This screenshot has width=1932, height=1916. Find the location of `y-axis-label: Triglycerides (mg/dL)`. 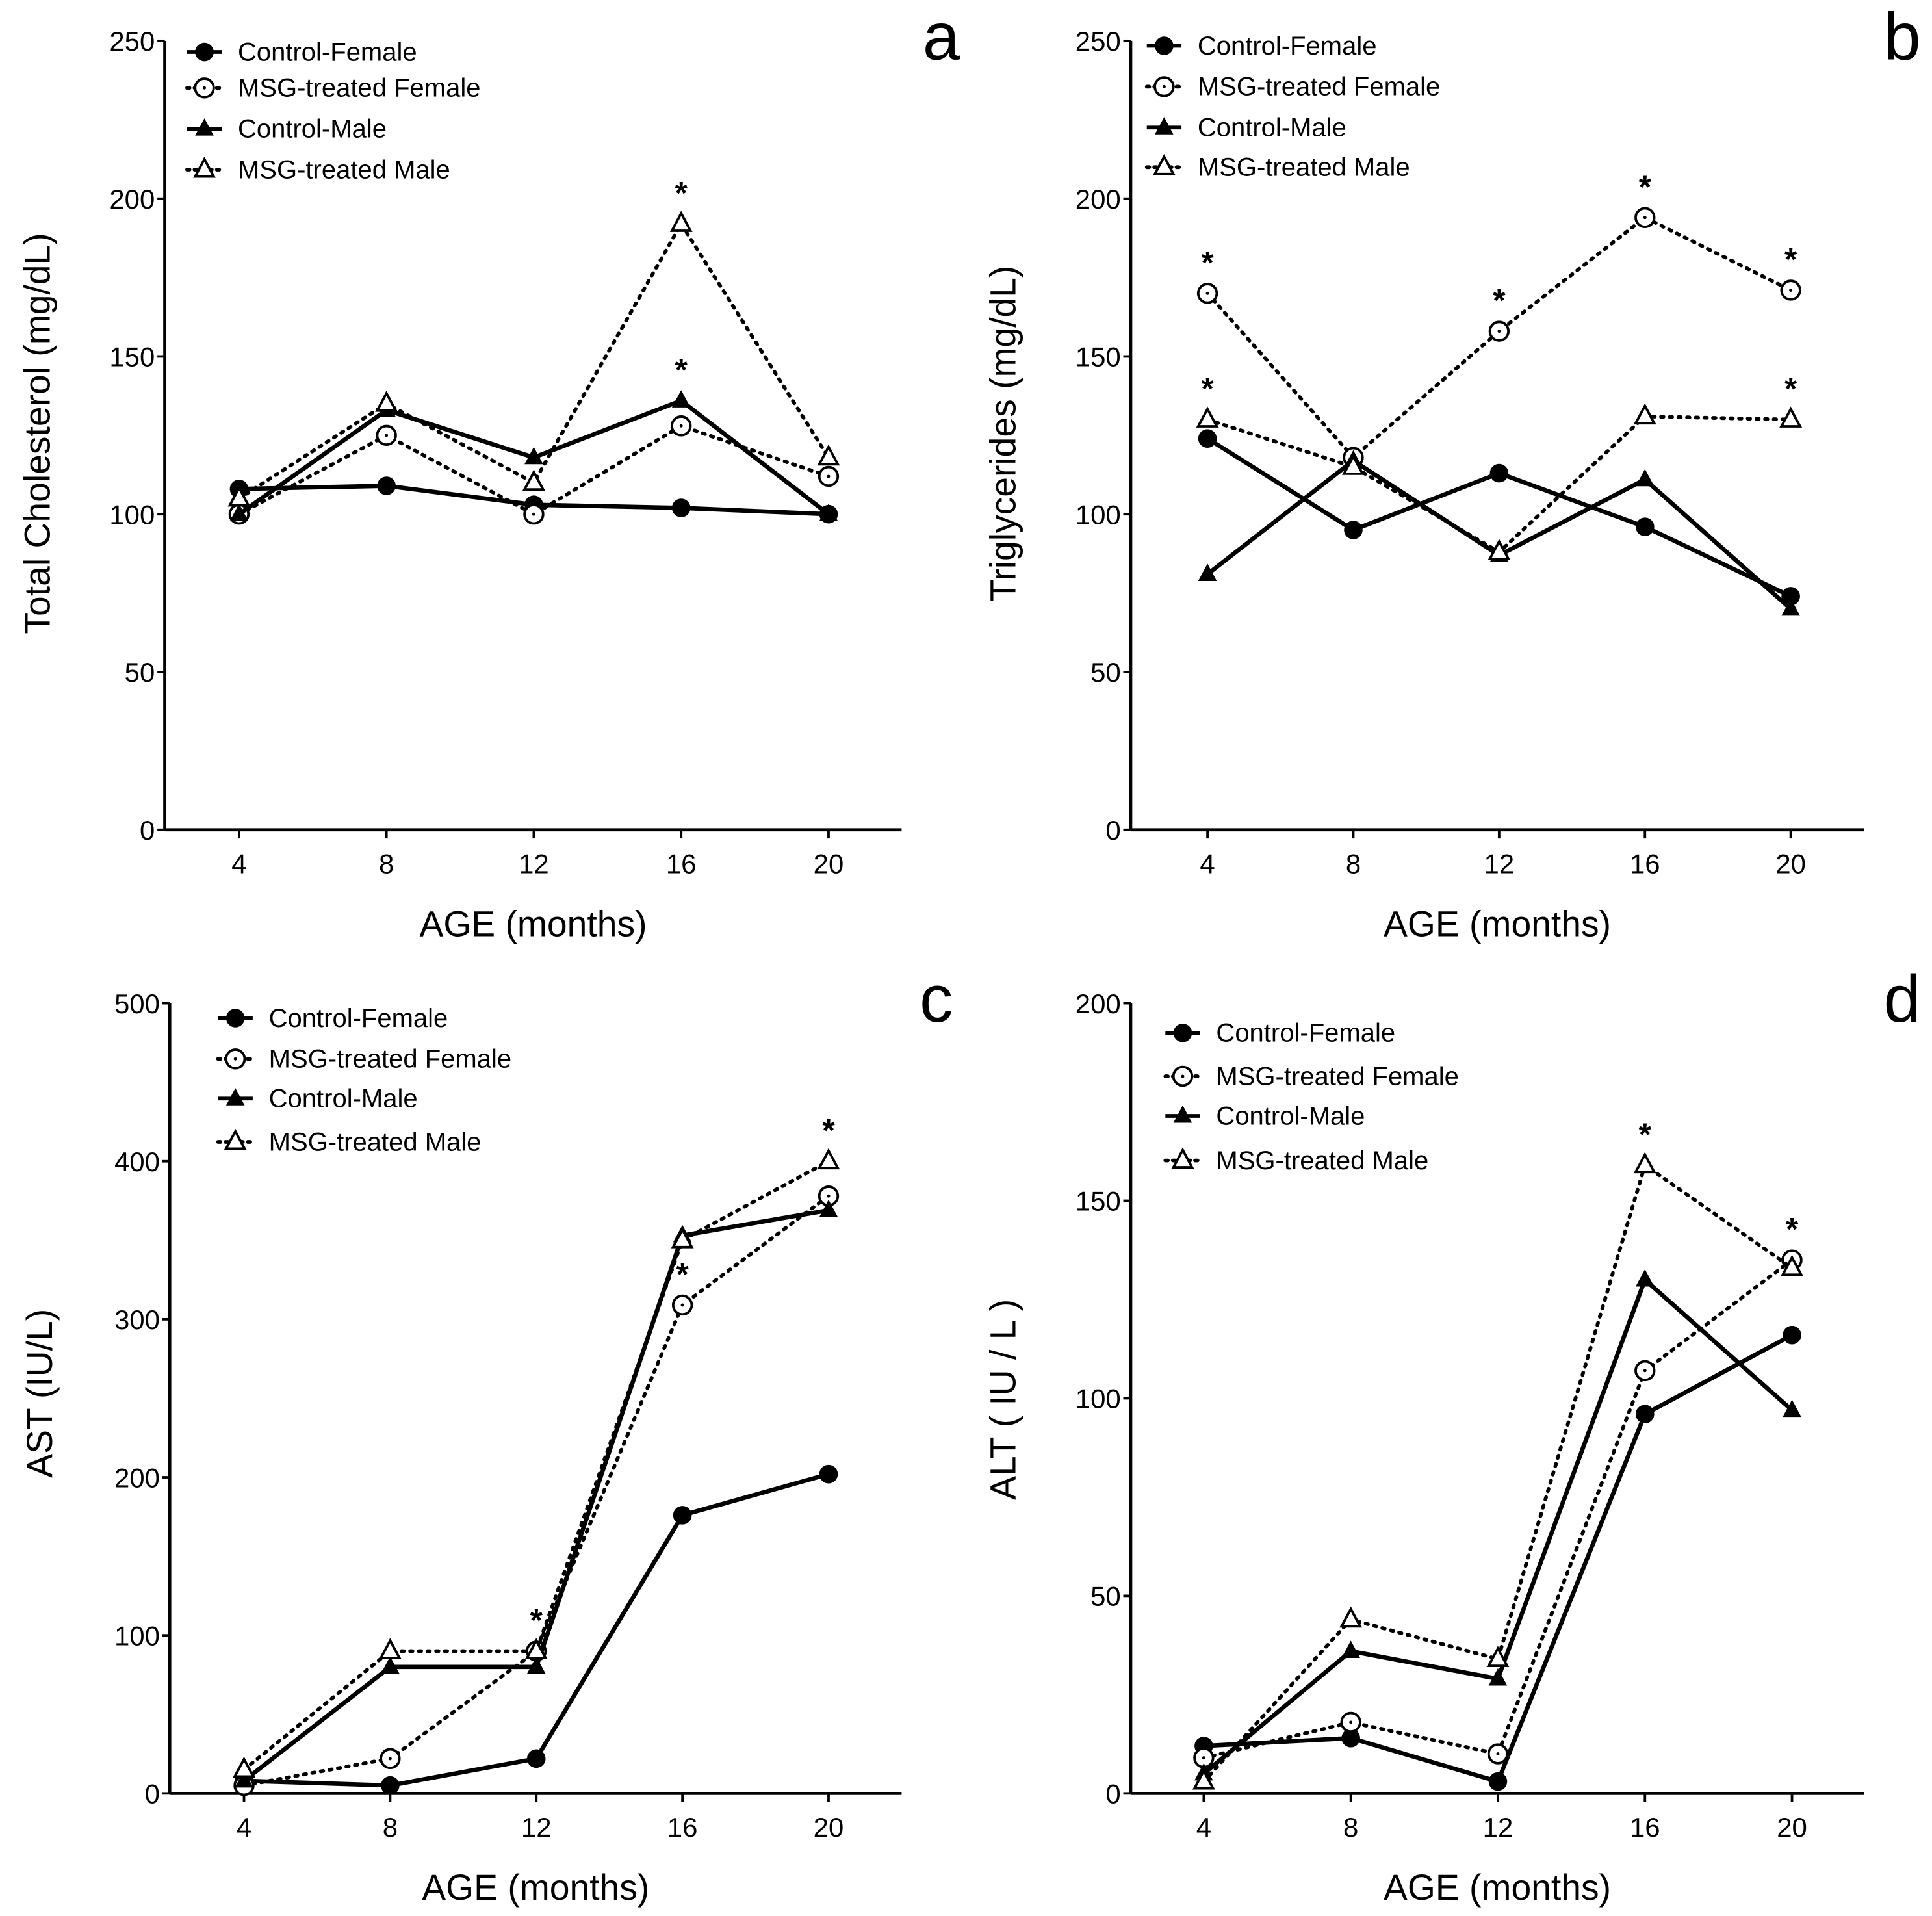

y-axis-label: Triglycerides (mg/dL) is located at coordinates (1004, 434).